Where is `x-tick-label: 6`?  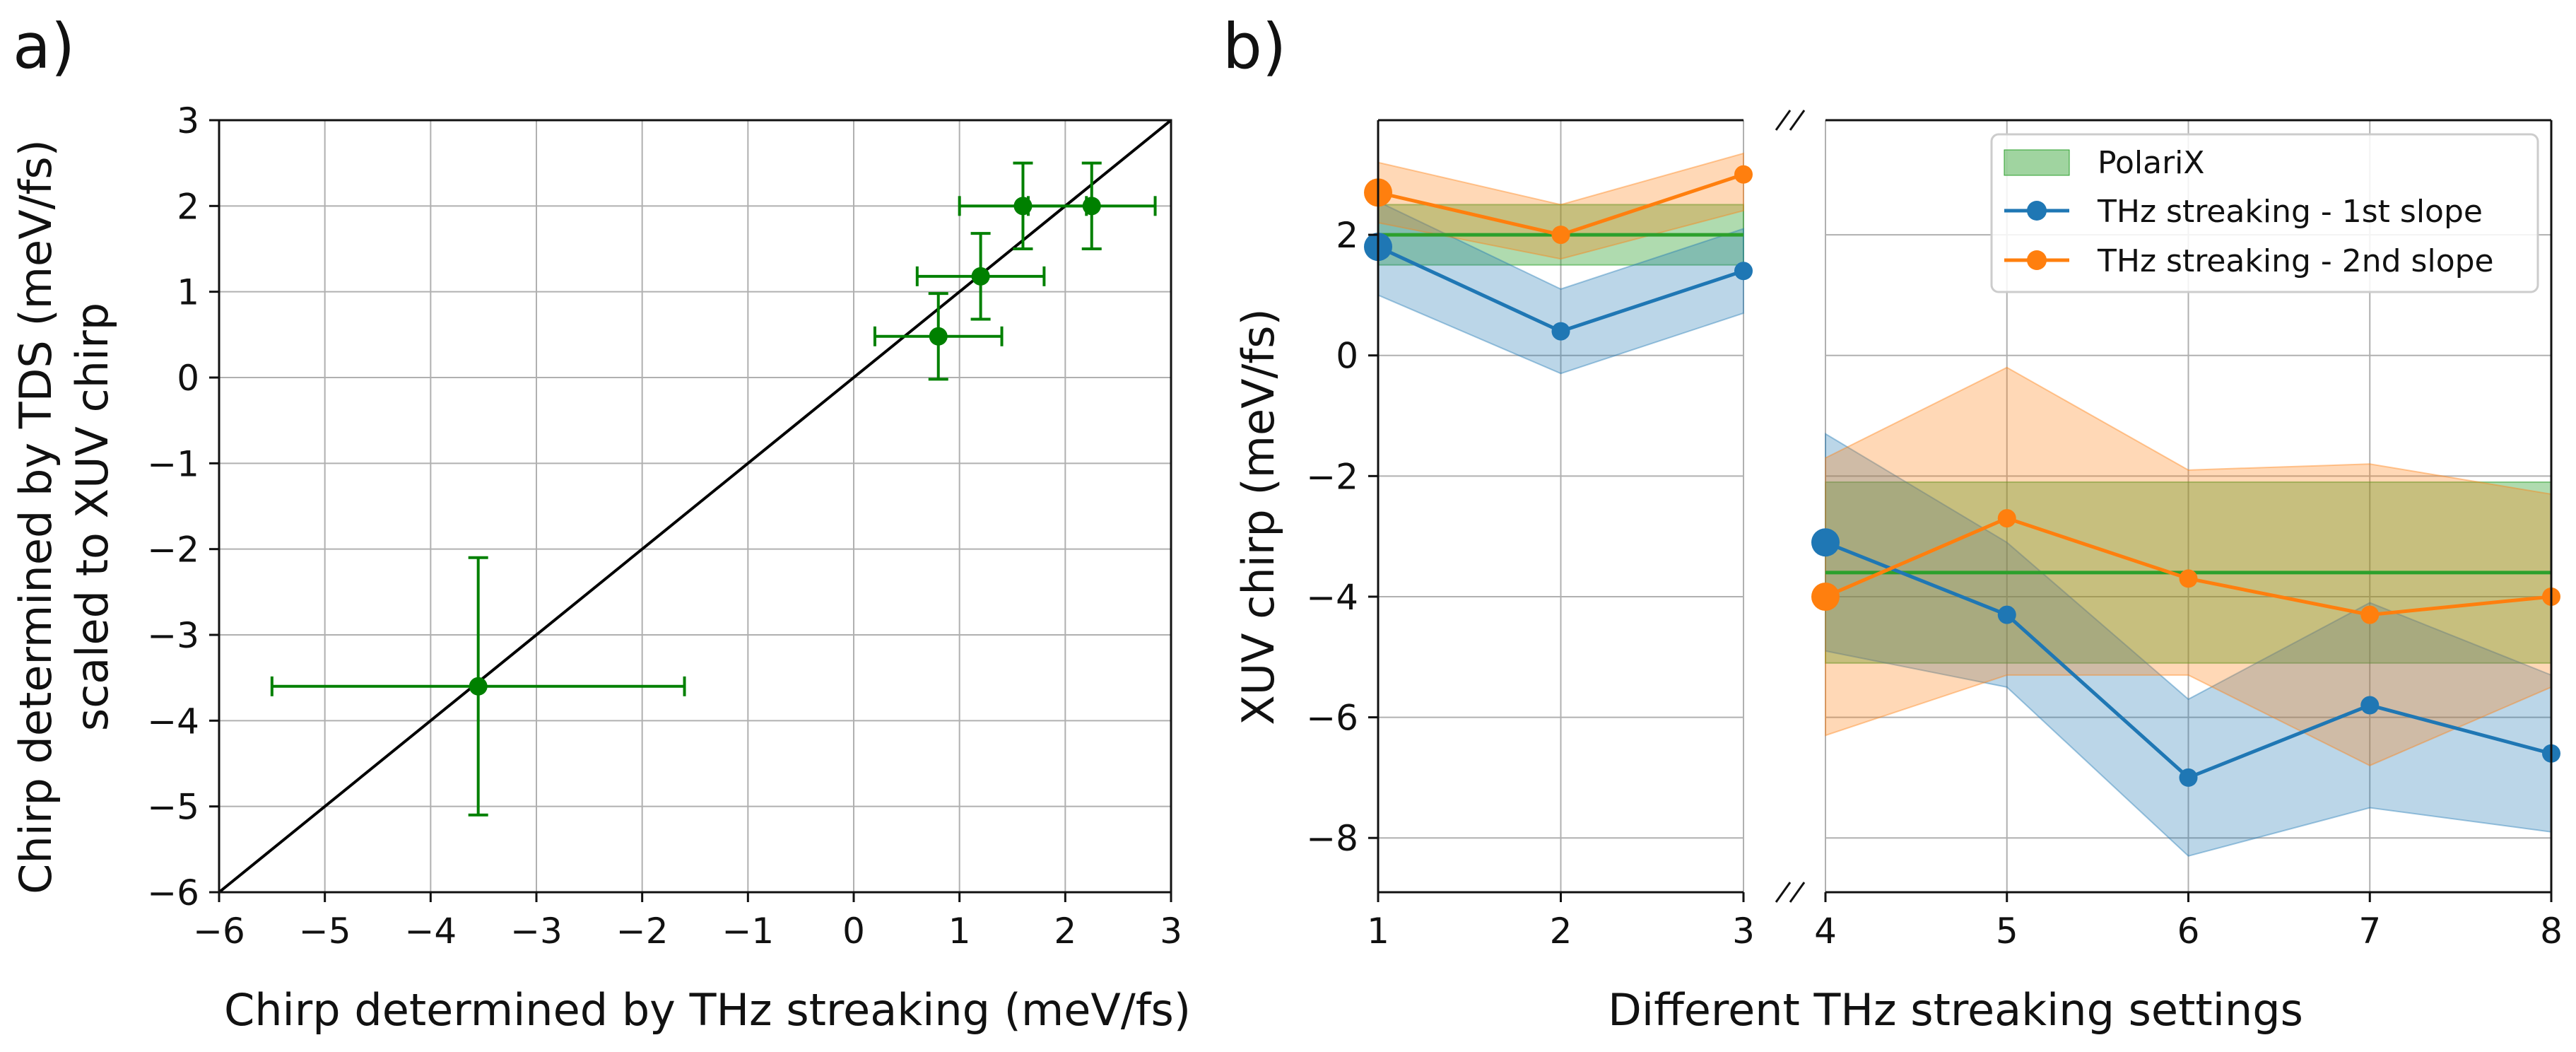
x-tick-label: 6 is located at coordinates (2188, 932).